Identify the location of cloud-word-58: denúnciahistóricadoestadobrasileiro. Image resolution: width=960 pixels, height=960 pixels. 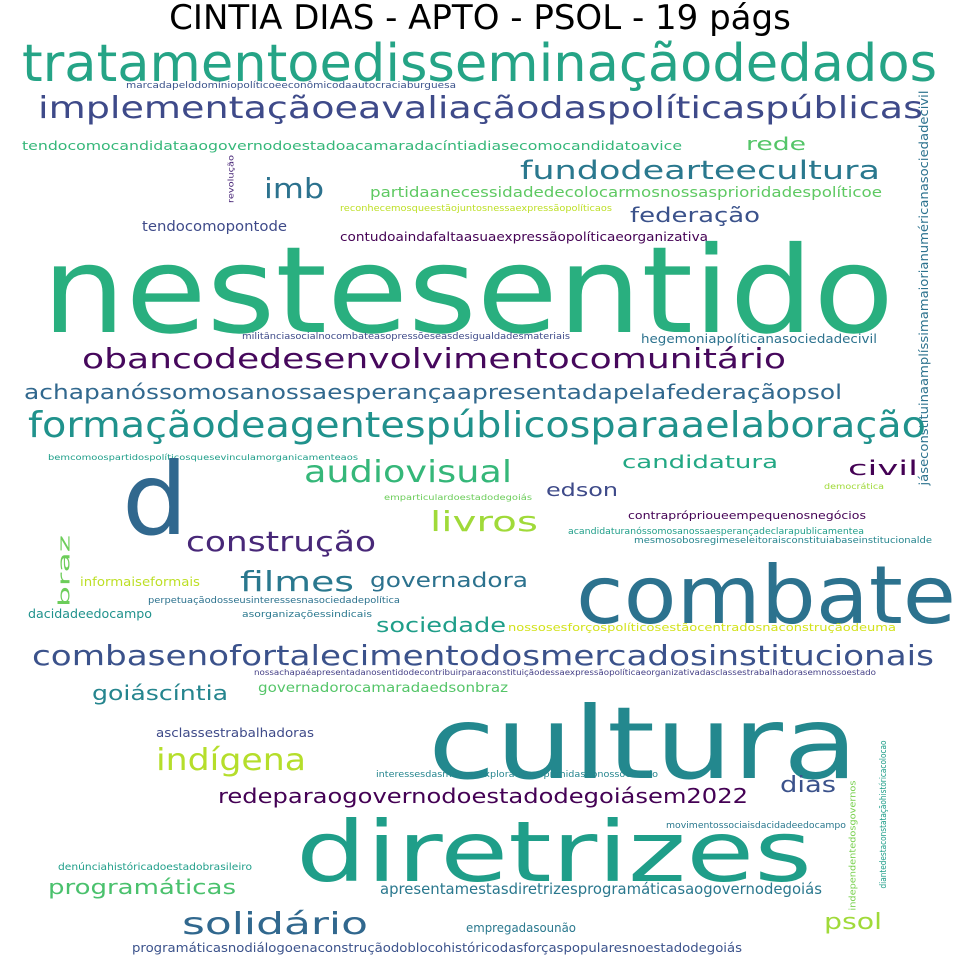
(155, 867).